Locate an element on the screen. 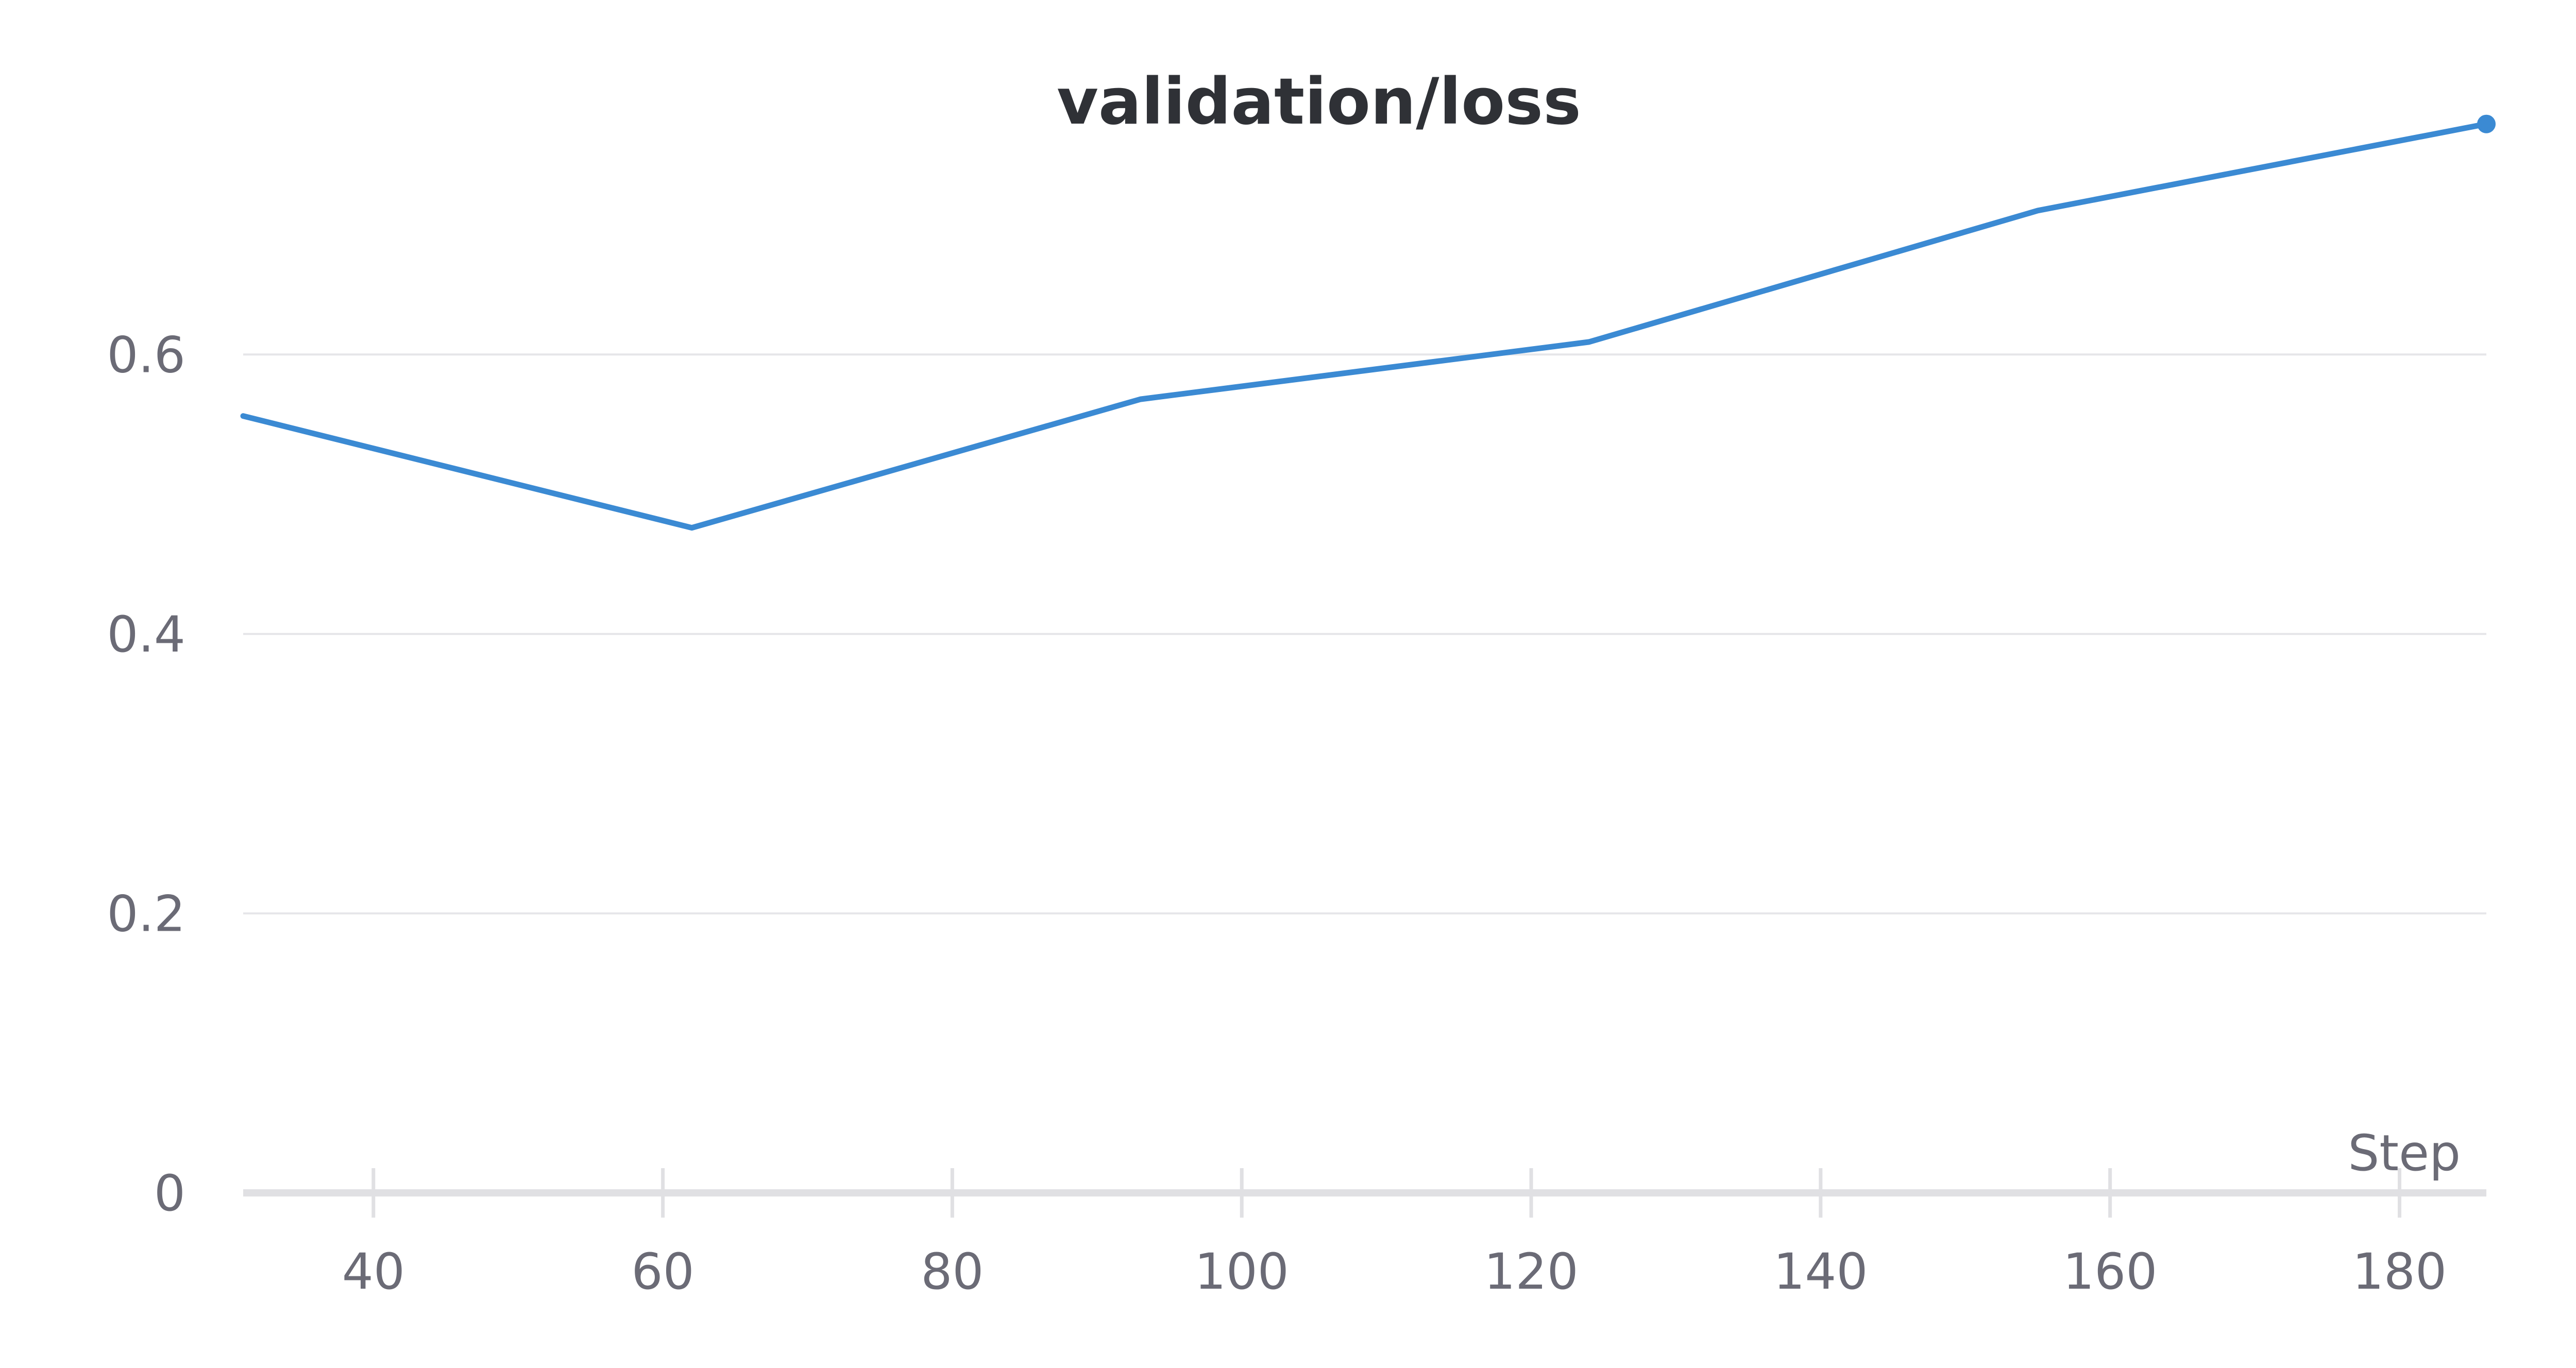 This screenshot has height=1368, width=2576. x-tick-label: 140 is located at coordinates (1820, 1272).